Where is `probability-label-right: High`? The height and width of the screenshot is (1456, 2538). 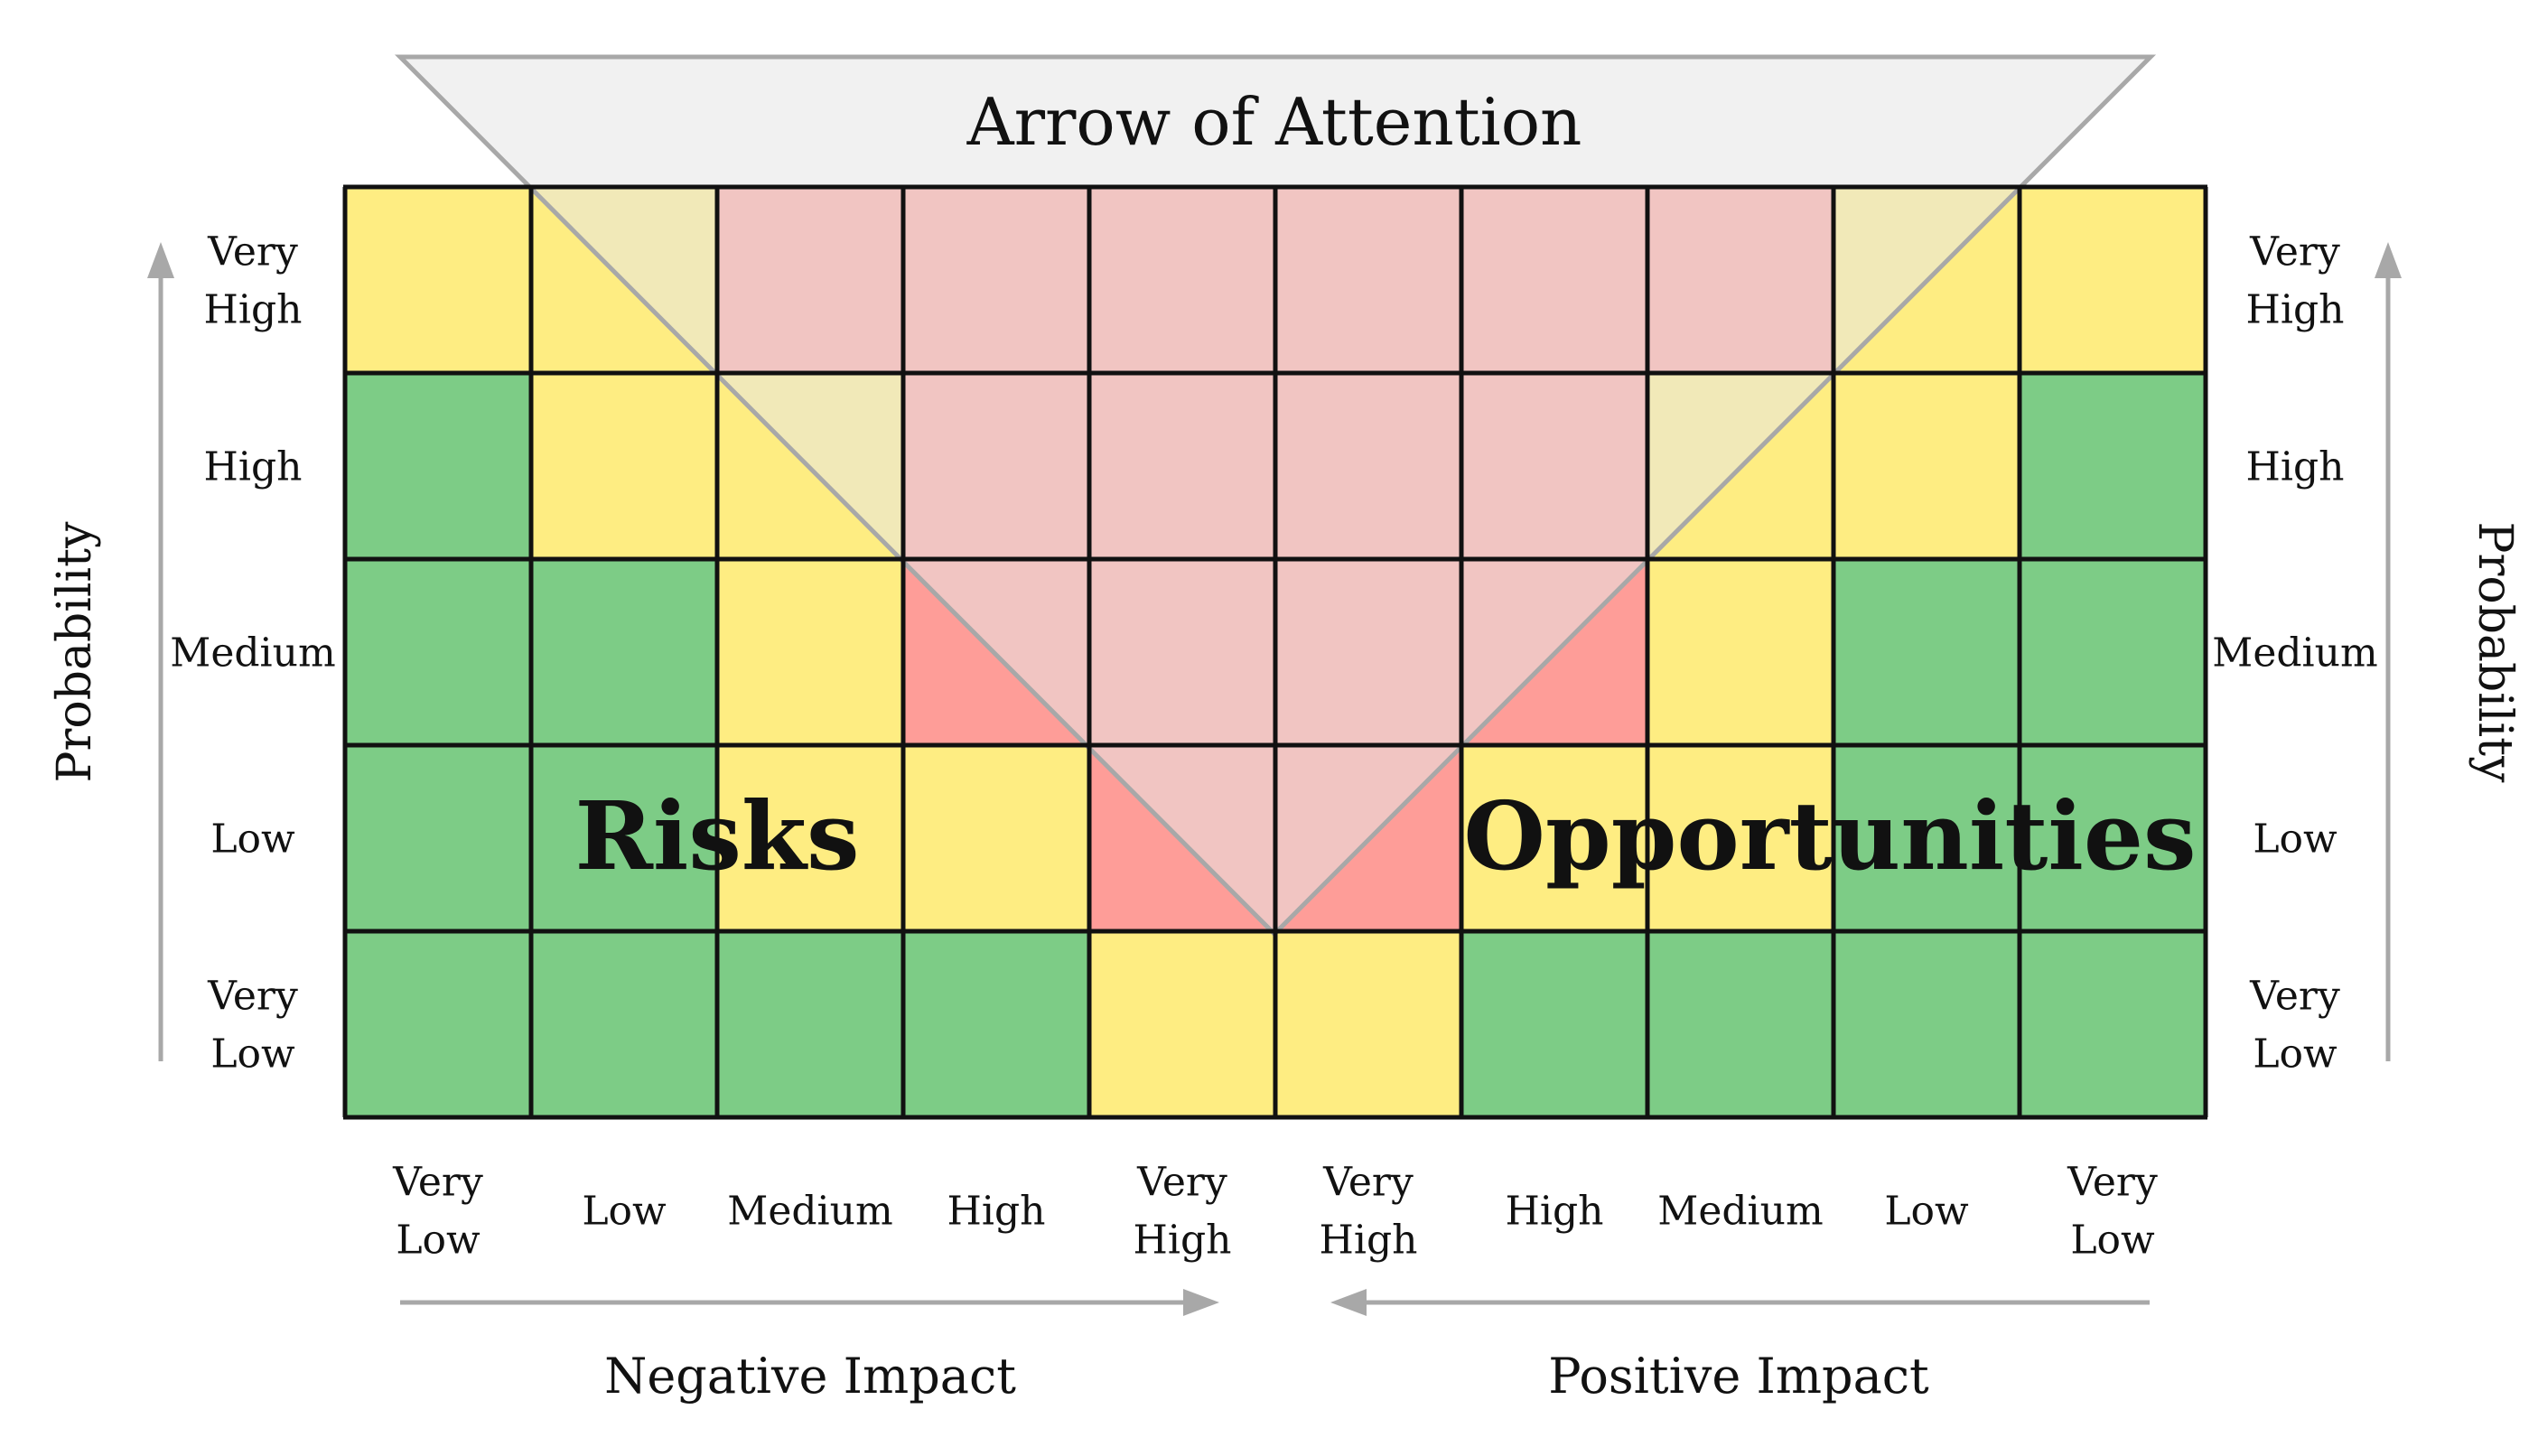
probability-label-right: High is located at coordinates (2295, 466).